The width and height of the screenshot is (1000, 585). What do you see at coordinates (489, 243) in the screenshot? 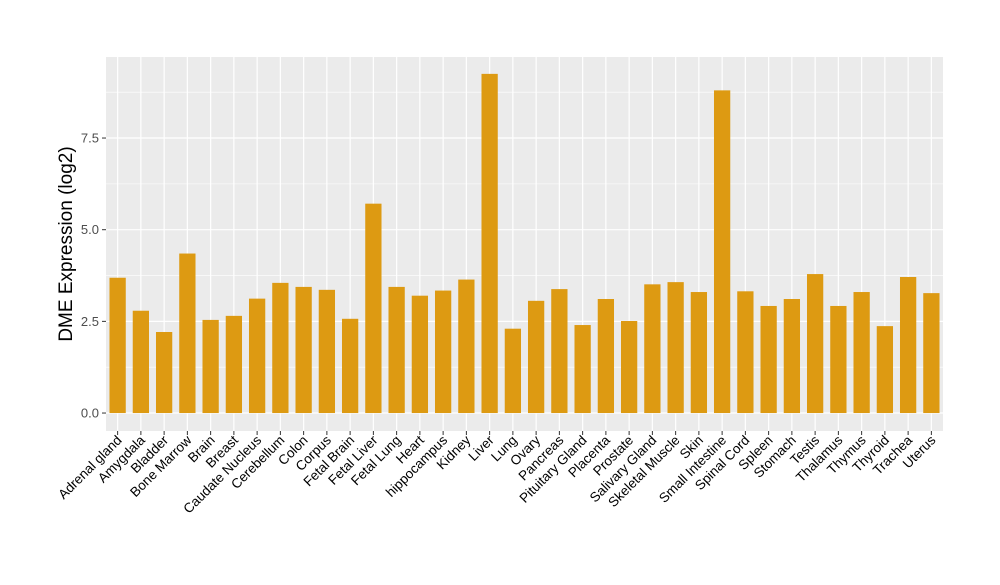
I see `bar-liver` at bounding box center [489, 243].